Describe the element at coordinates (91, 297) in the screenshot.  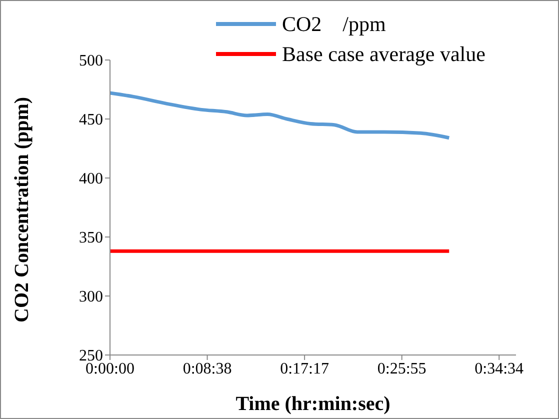
I see `y-tick-label: 300` at that location.